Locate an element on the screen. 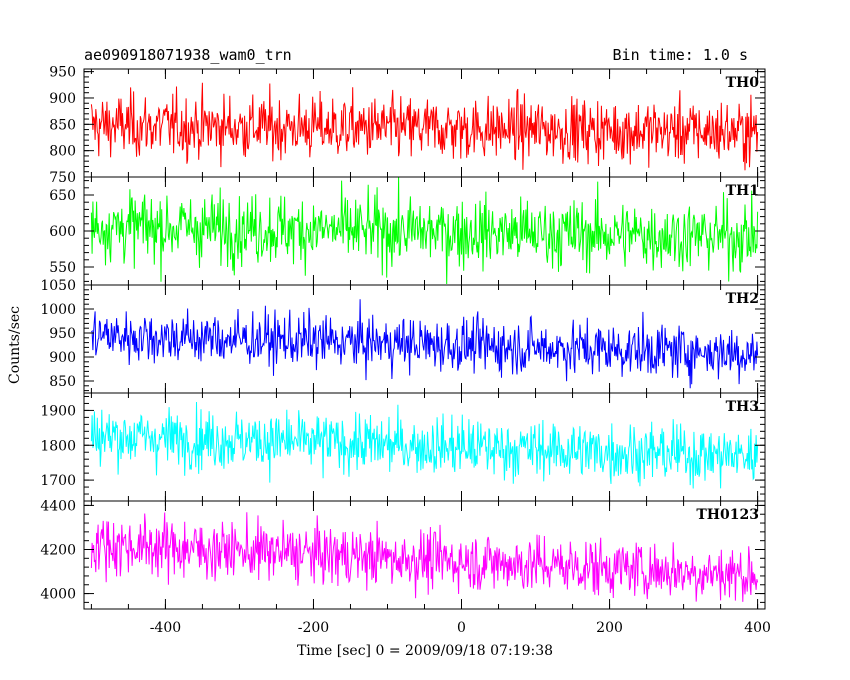 Image resolution: width=850 pixels, height=680 pixels. series-line-th0 is located at coordinates (424, 126).